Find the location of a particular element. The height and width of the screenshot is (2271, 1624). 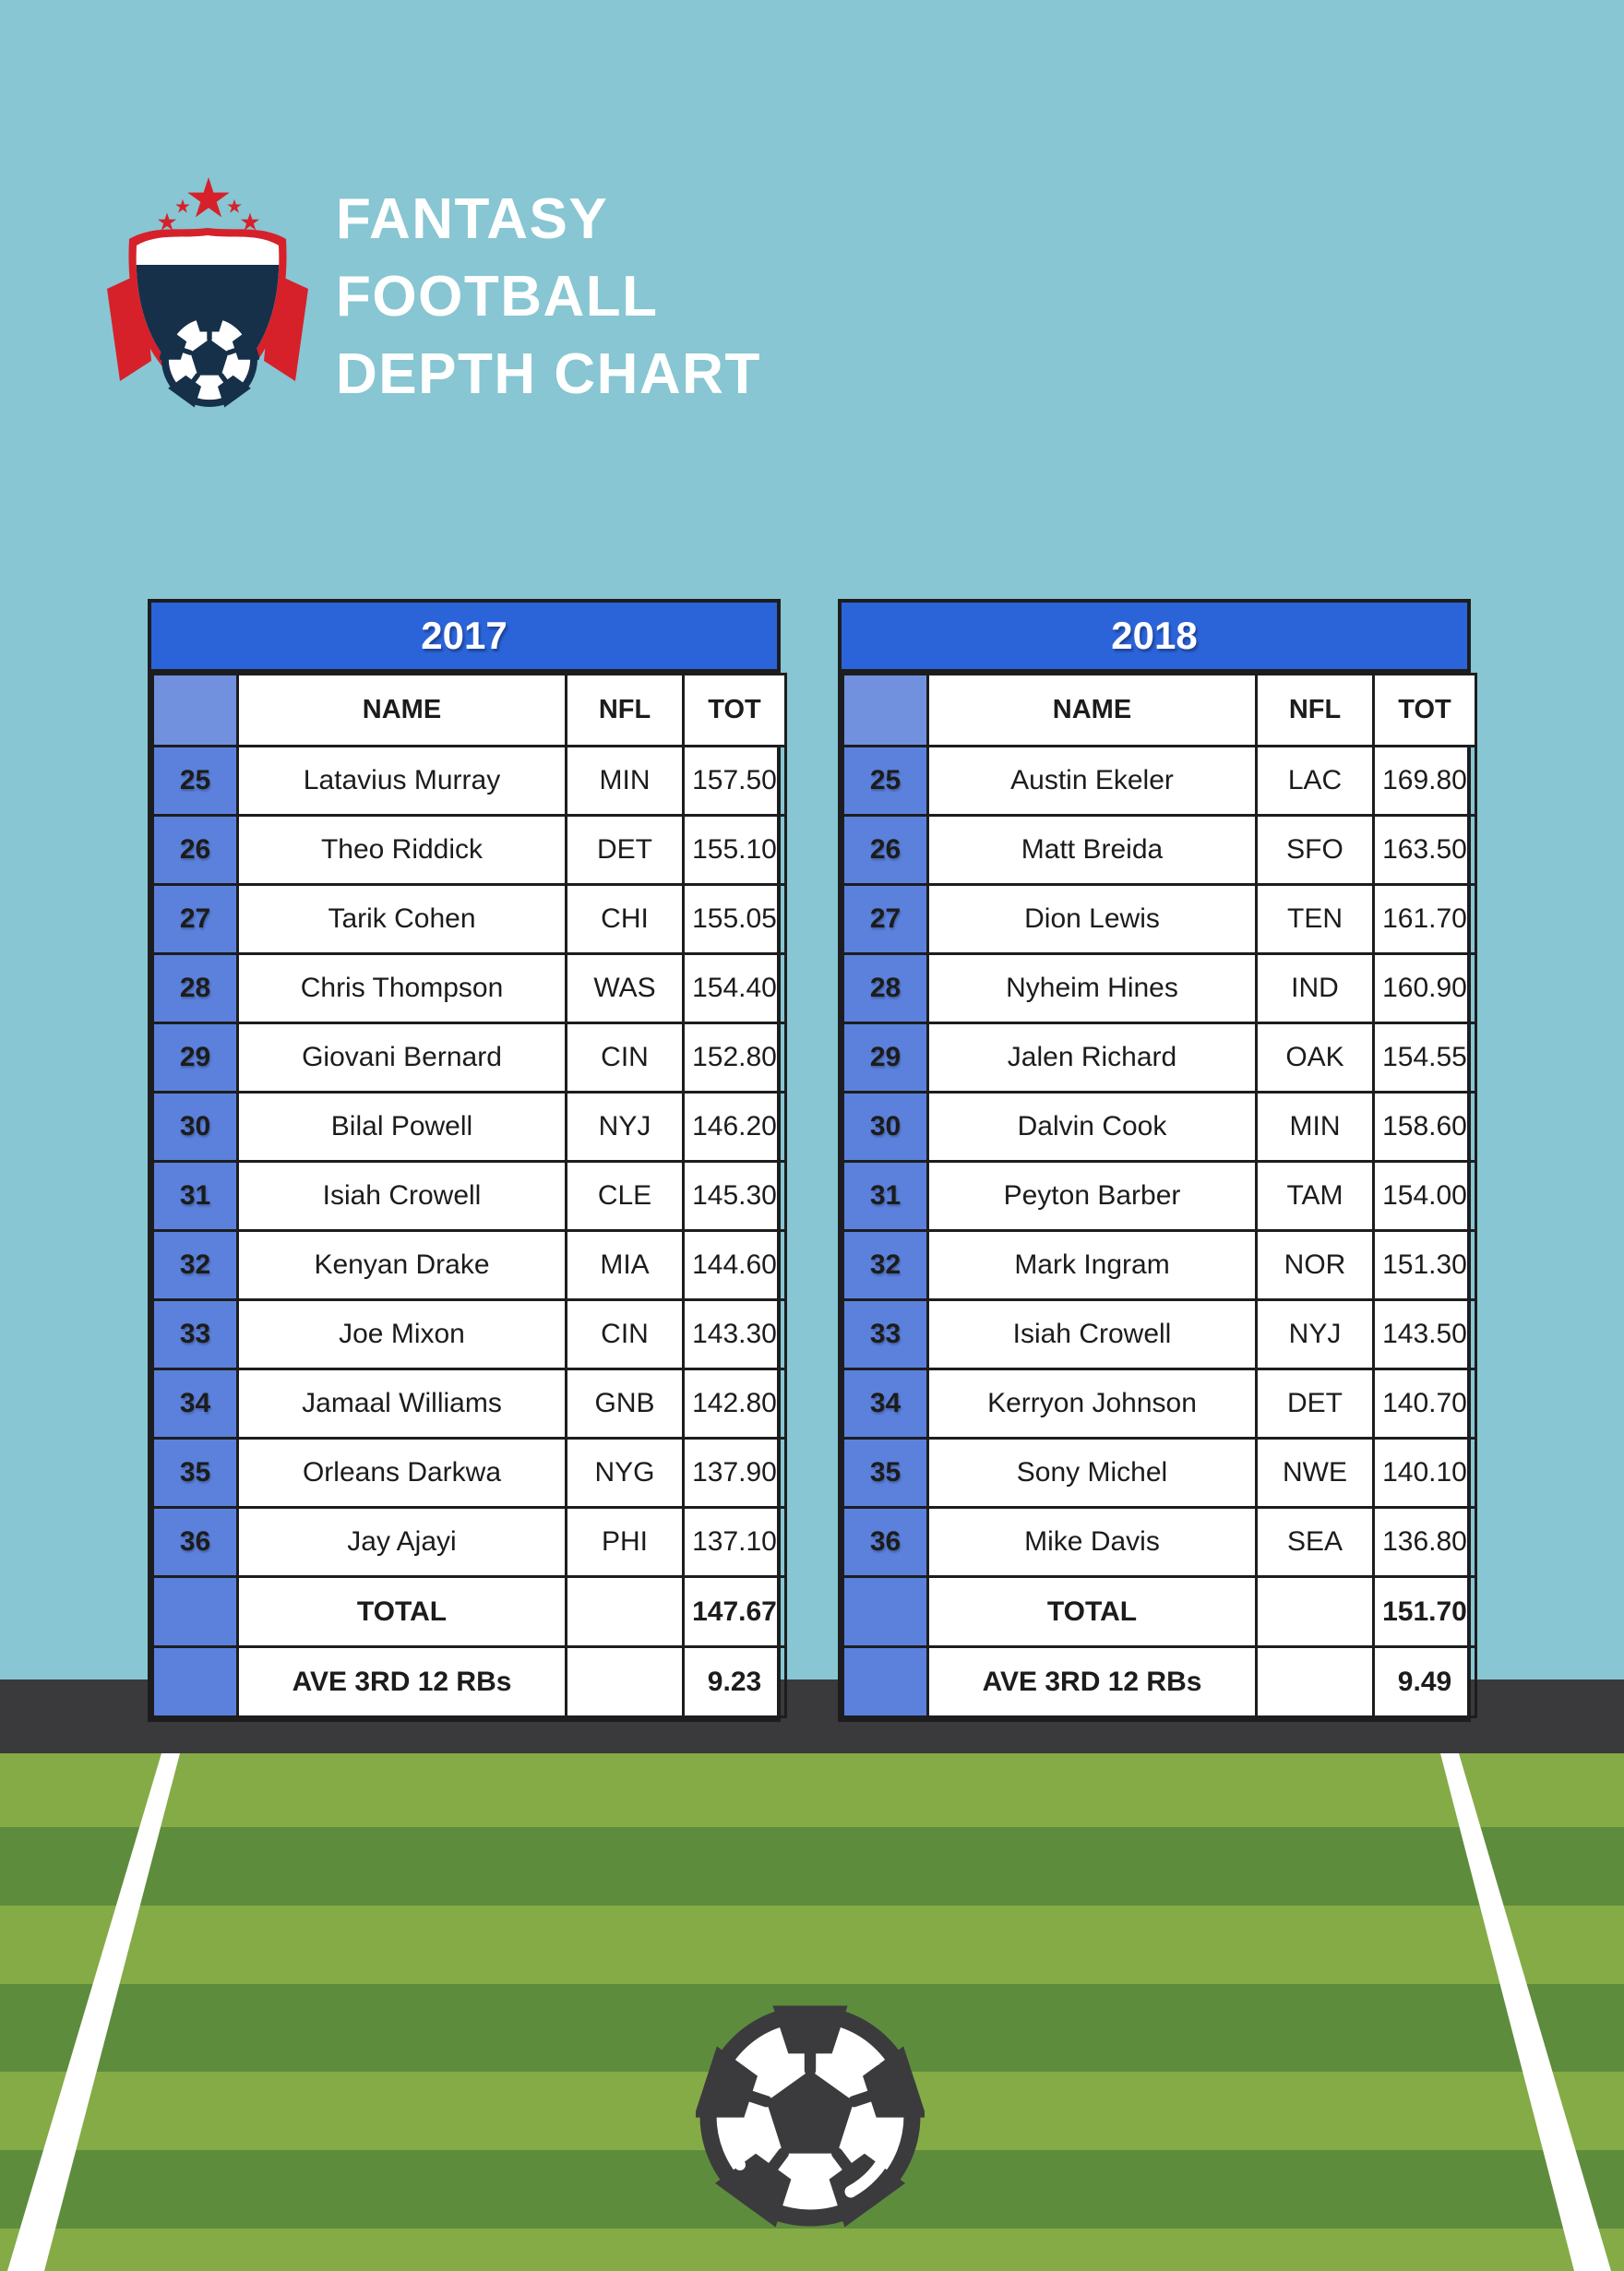

total-value-cell: 151.70 is located at coordinates (1424, 1611).